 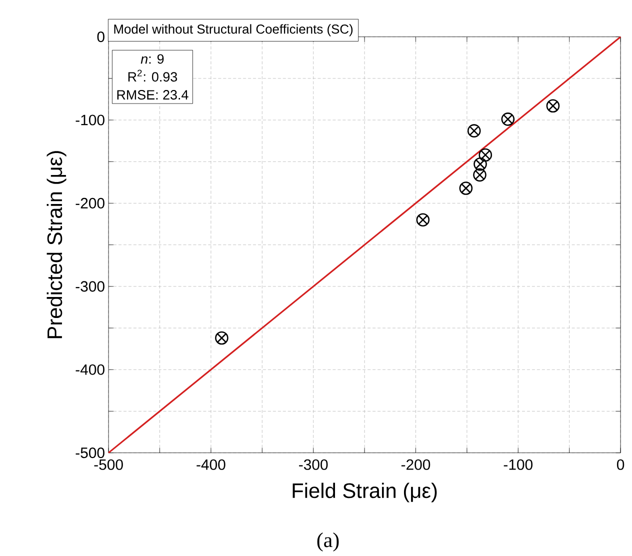 I want to click on x-tick-label: -400, so click(x=211, y=464).